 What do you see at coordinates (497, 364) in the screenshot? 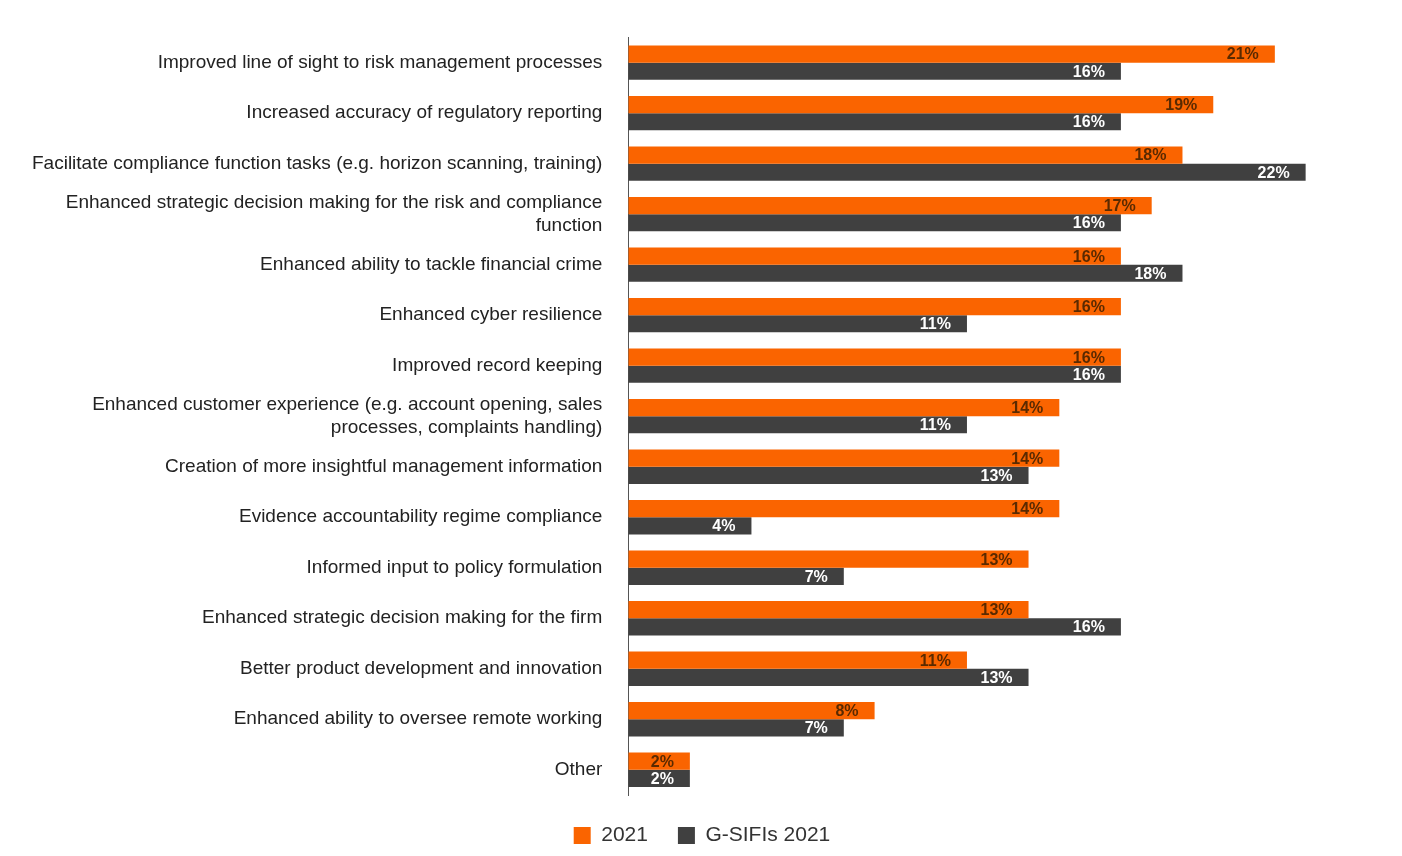
I see `y-tick-label: Improved record keeping` at bounding box center [497, 364].